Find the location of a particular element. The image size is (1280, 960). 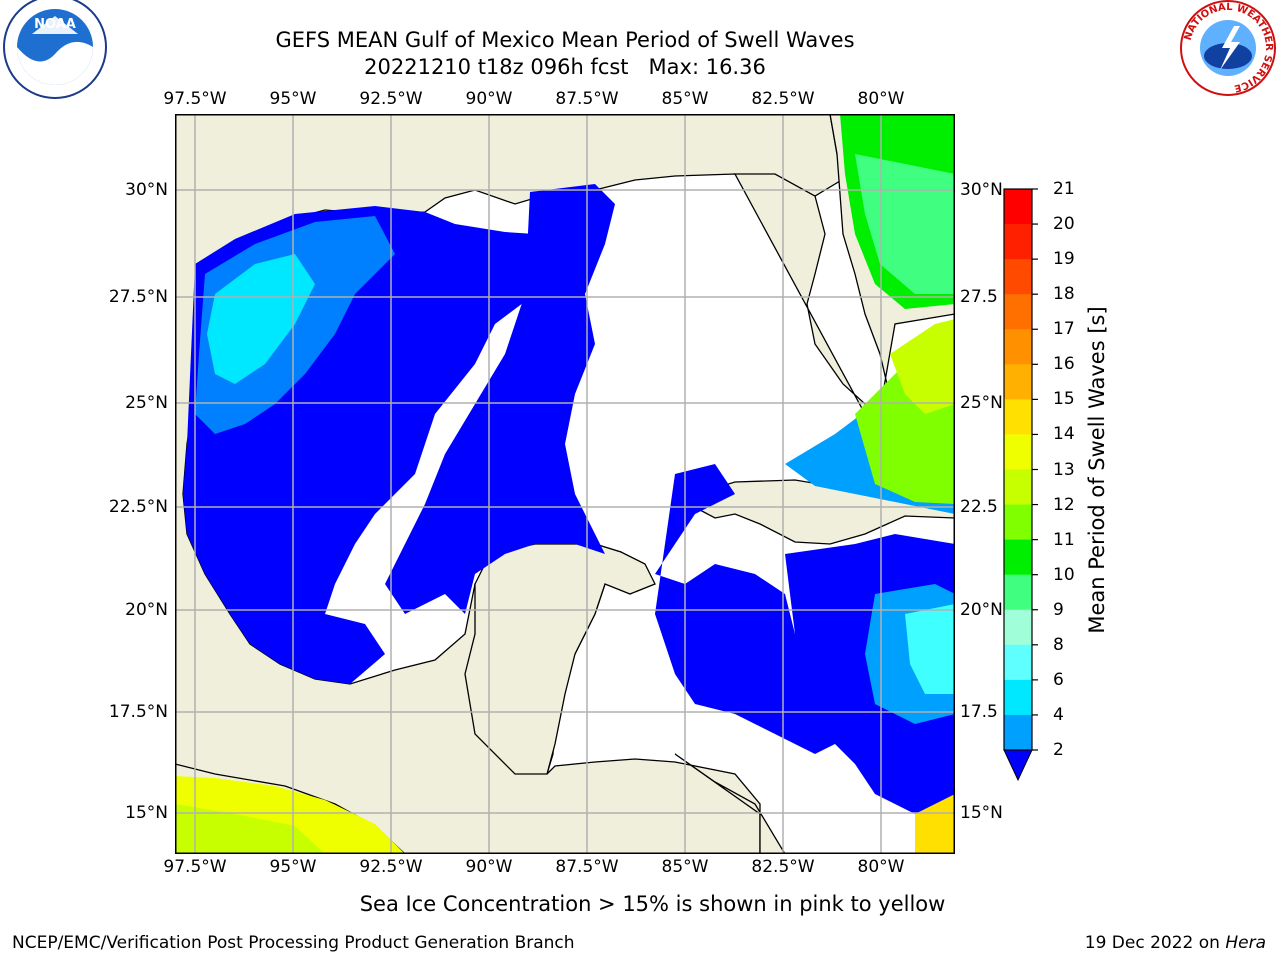

lat-label-left: 17.5°N is located at coordinates (138, 712).